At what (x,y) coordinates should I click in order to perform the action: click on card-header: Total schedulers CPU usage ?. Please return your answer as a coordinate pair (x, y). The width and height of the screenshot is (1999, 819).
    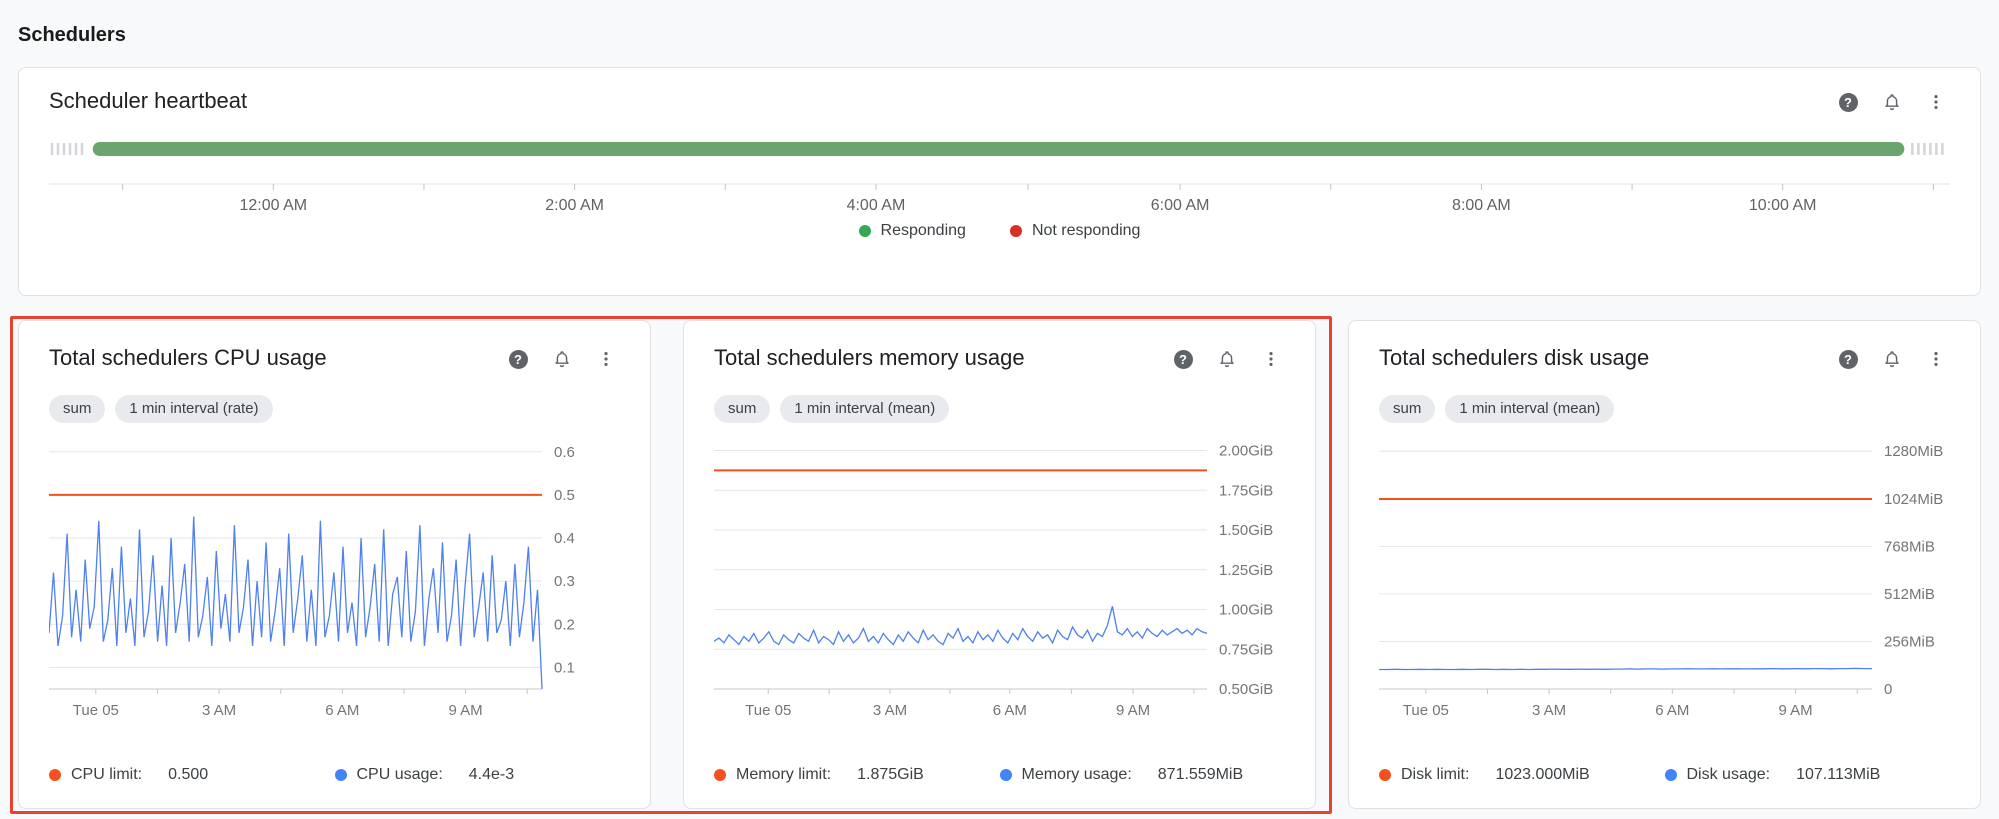
    Looking at the image, I should click on (334, 359).